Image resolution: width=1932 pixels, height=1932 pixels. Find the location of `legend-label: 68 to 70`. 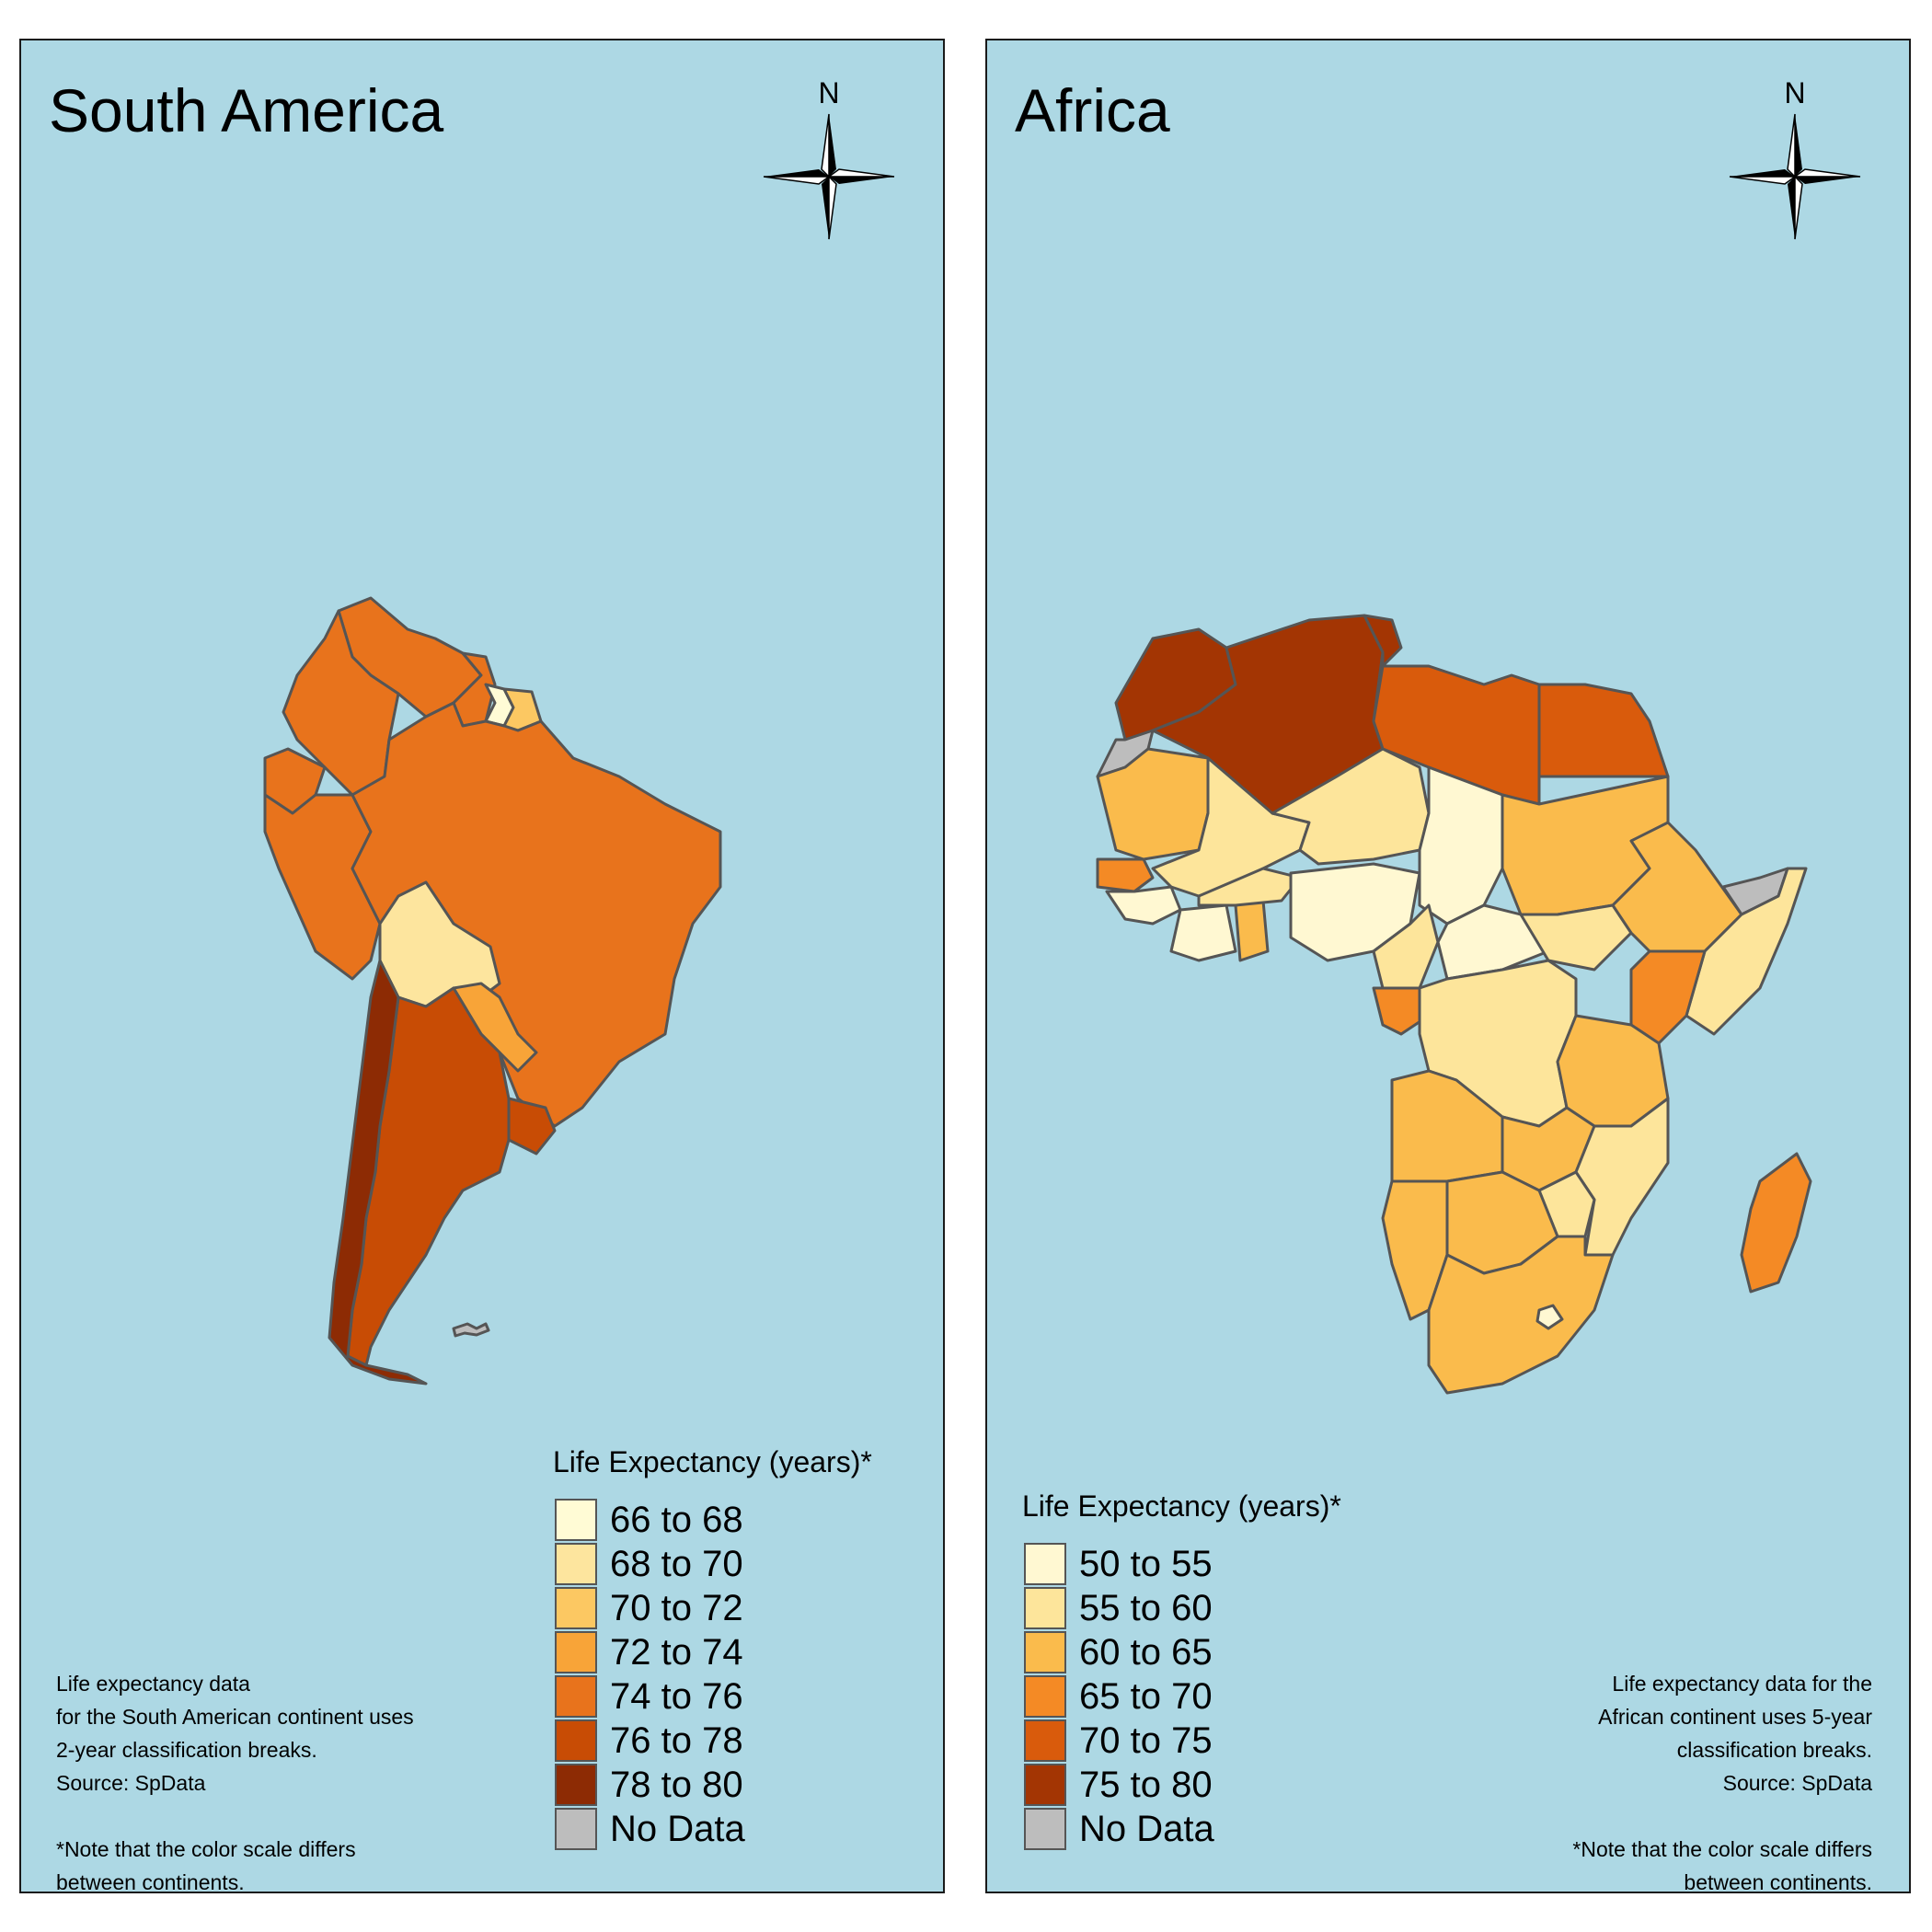

legend-label: 68 to 70 is located at coordinates (676, 1563).